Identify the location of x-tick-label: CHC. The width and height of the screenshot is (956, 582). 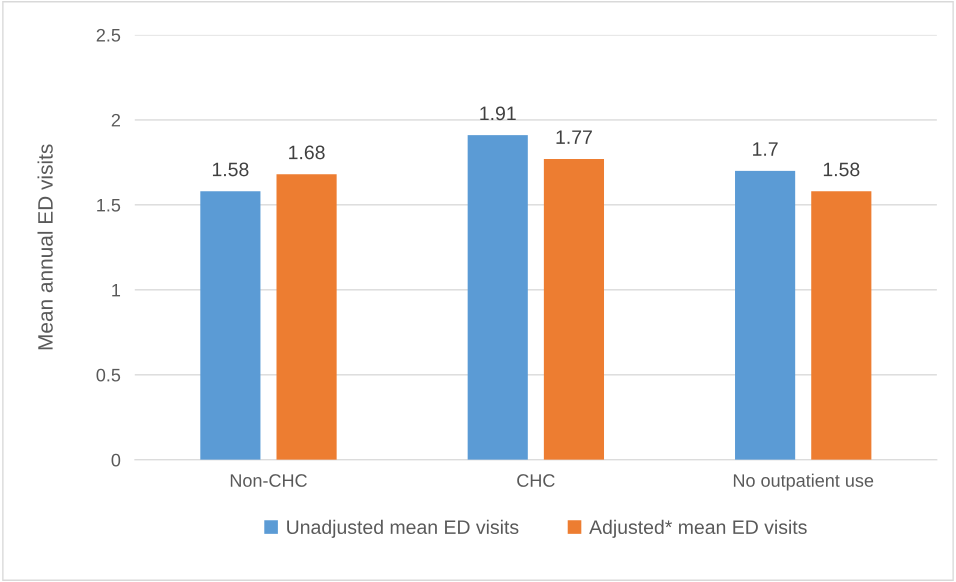
(536, 480).